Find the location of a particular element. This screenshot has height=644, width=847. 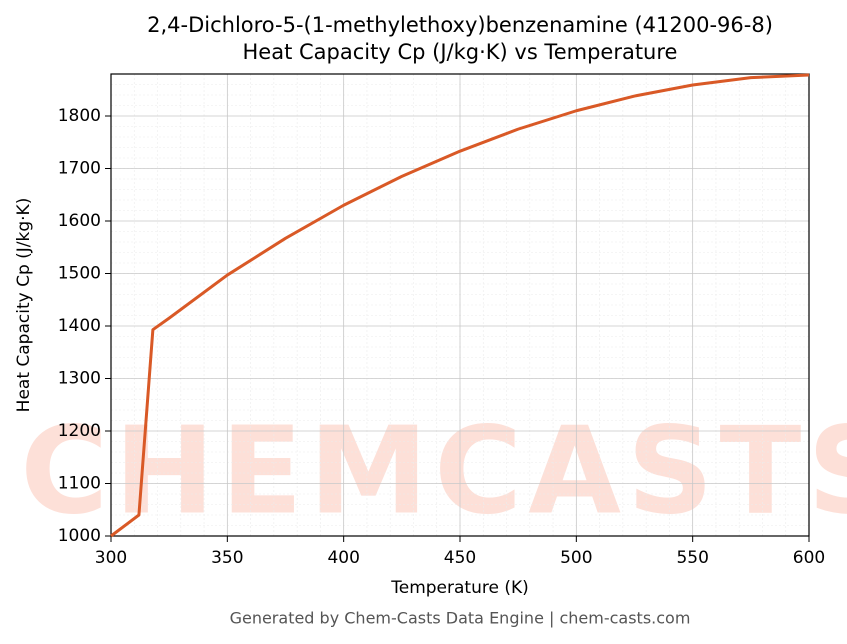

y-tick-label: 1500 is located at coordinates (79, 274).